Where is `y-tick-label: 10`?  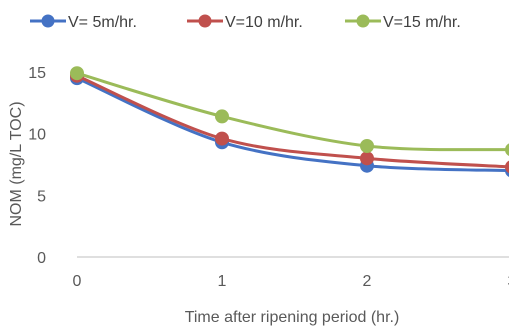
y-tick-label: 10 is located at coordinates (37, 135).